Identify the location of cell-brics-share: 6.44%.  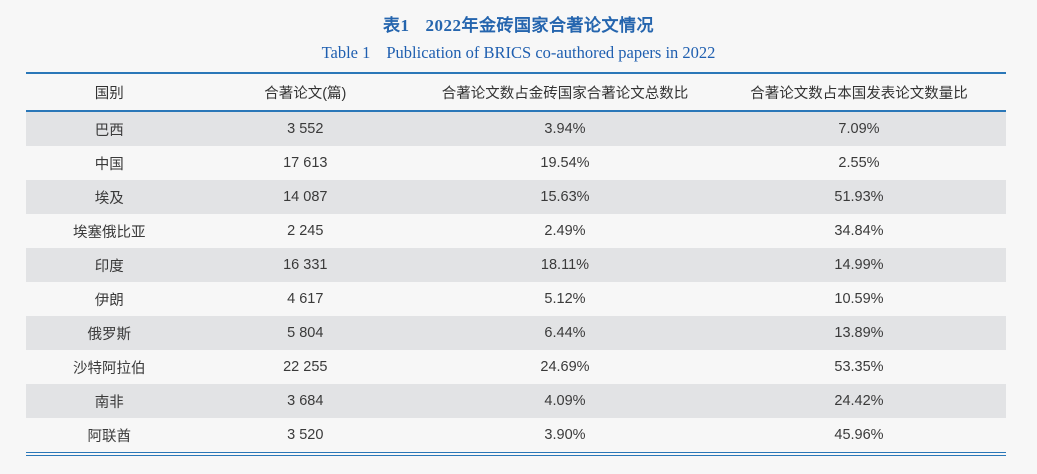
(565, 333).